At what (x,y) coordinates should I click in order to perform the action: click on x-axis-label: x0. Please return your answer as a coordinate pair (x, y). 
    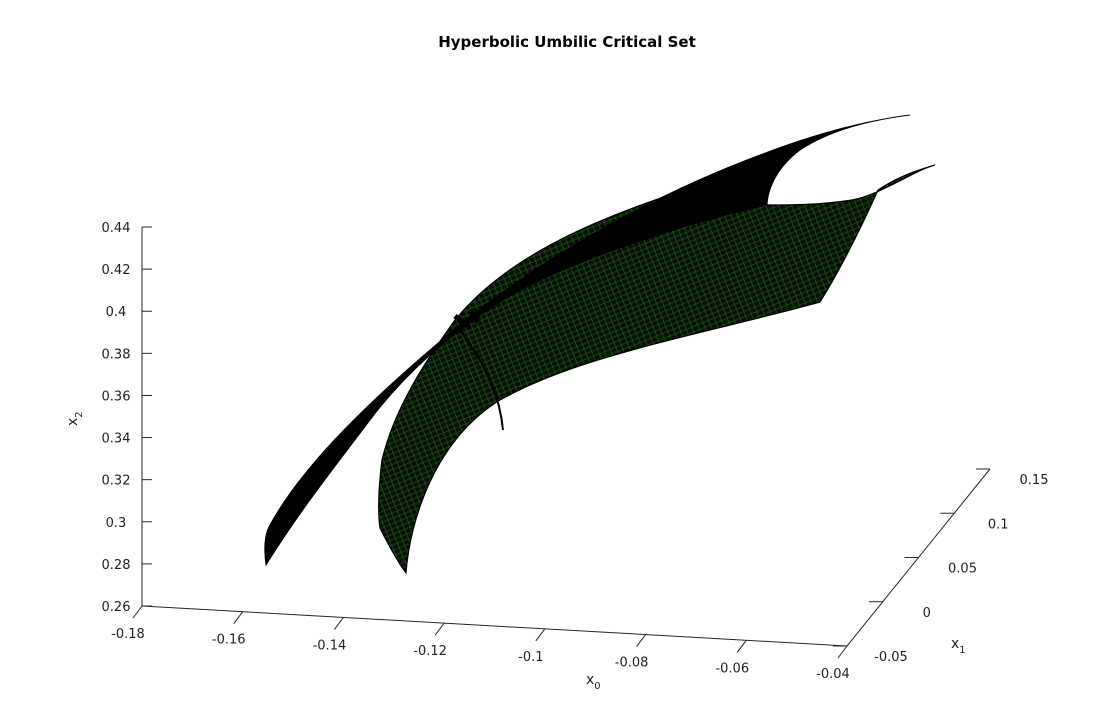
    Looking at the image, I should click on (593, 682).